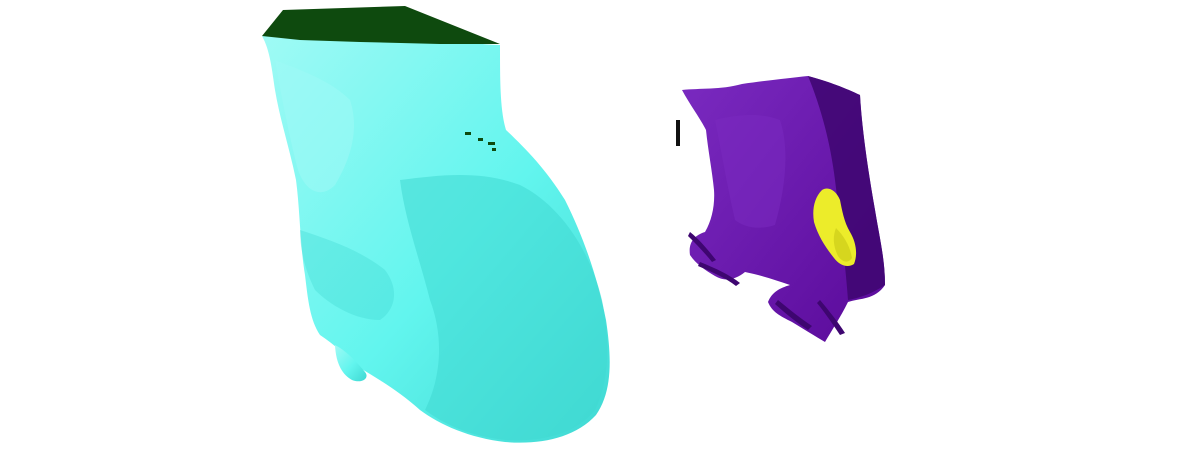 The height and width of the screenshot is (465, 1192). What do you see at coordinates (750, 171) in the screenshot?
I see `right-mesh-highlight` at bounding box center [750, 171].